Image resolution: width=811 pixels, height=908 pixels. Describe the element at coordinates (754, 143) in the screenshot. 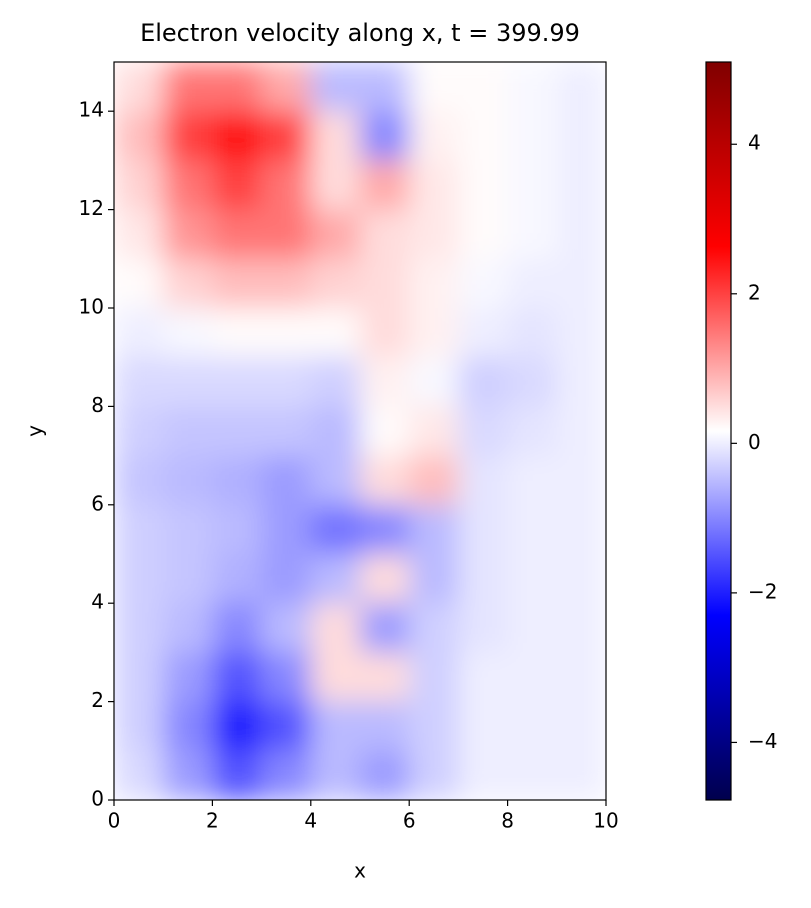

I see `colorbar-tick-label: 4` at that location.